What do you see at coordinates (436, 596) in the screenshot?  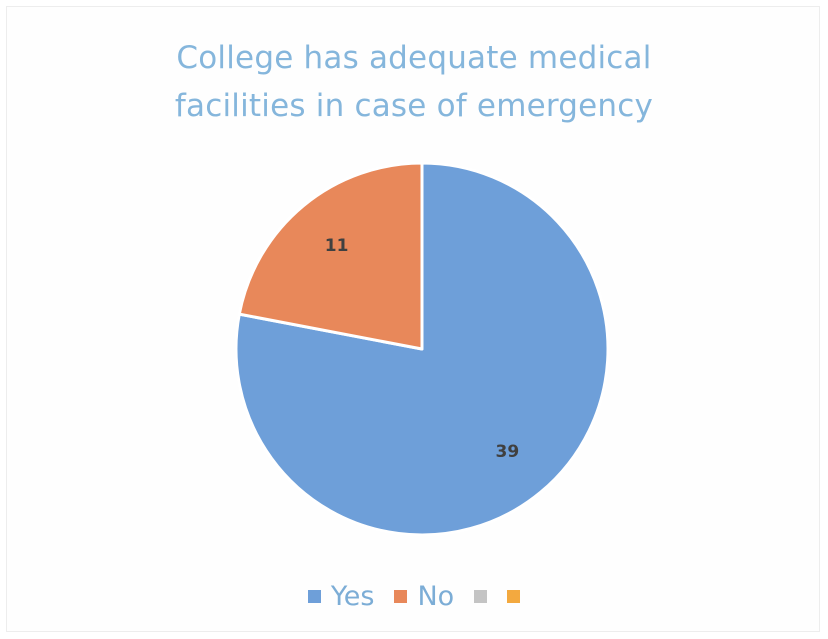 I see `legend-label: No` at bounding box center [436, 596].